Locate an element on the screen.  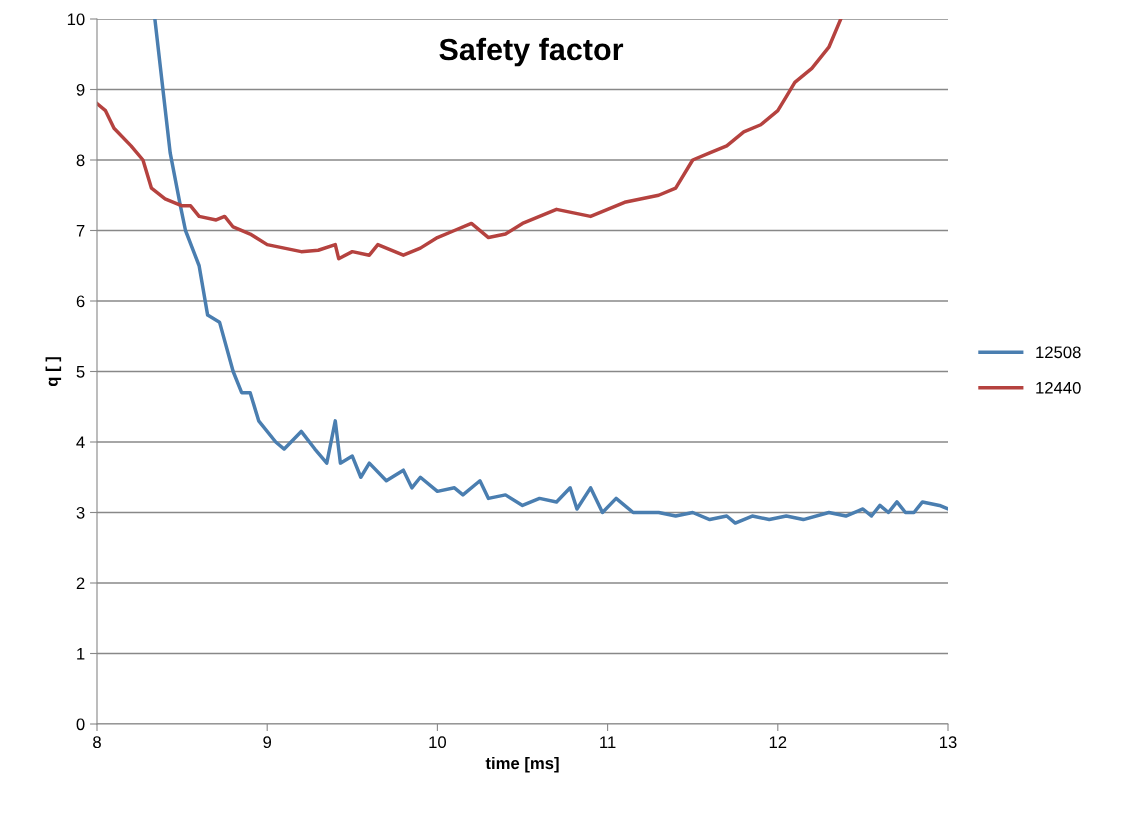
y-tick-label: 1 is located at coordinates (81, 654).